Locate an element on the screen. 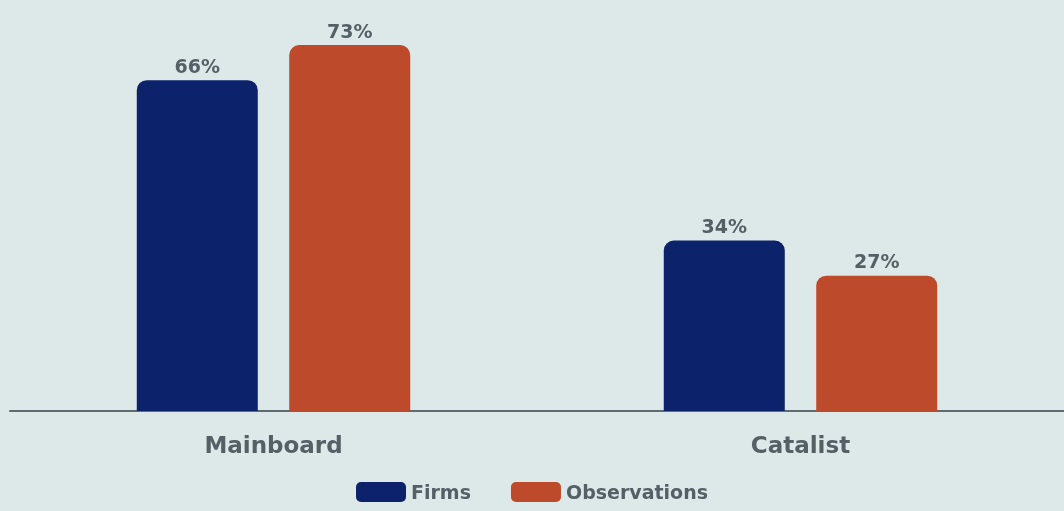  data-label: 34% is located at coordinates (724, 226).